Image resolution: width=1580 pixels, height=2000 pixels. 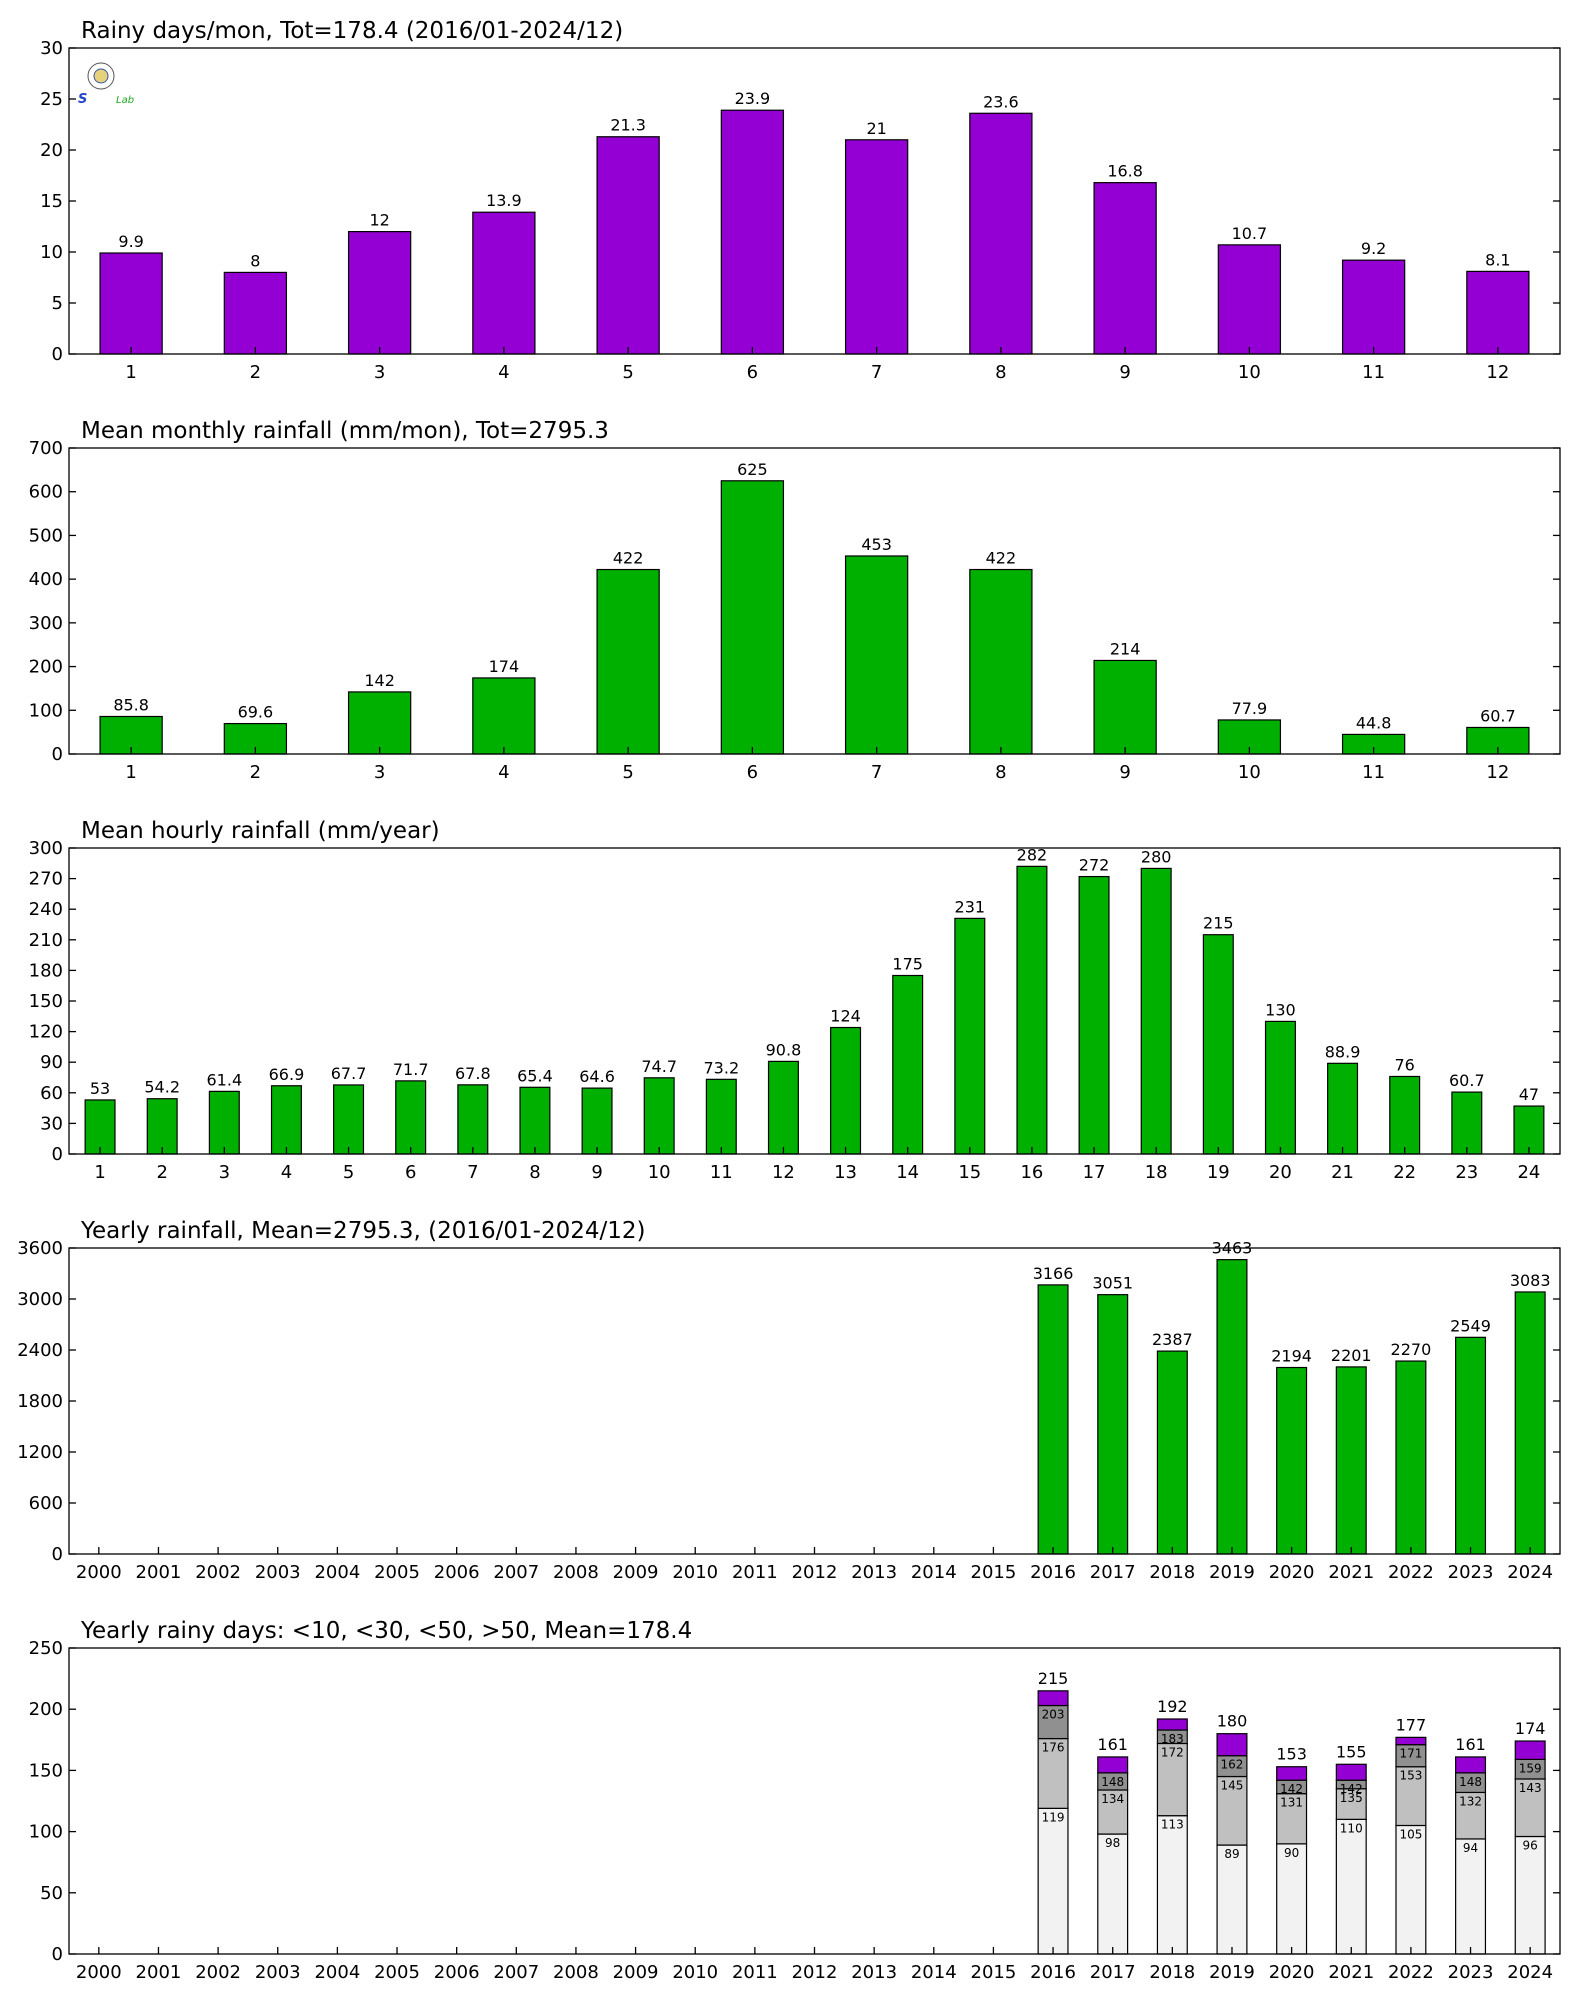 What do you see at coordinates (51, 201) in the screenshot?
I see `y-tick-label-15: 15` at bounding box center [51, 201].